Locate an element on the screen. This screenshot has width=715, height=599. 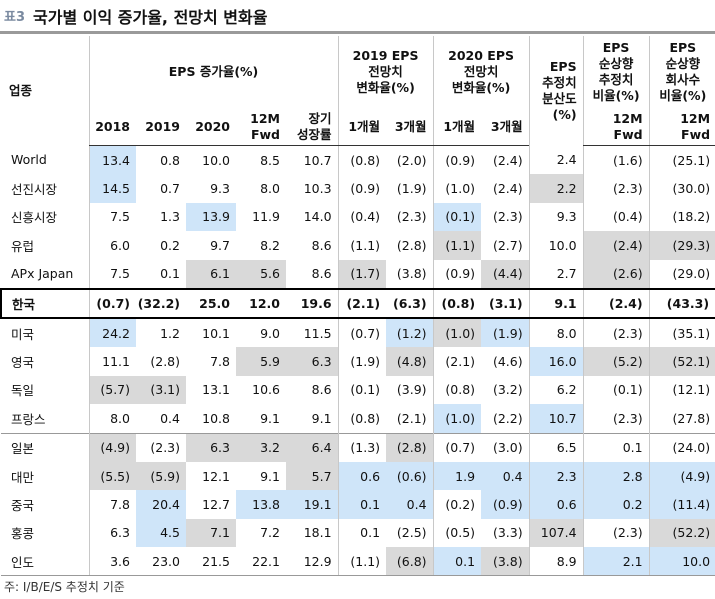
cell: 9.1 is located at coordinates (321, 418).